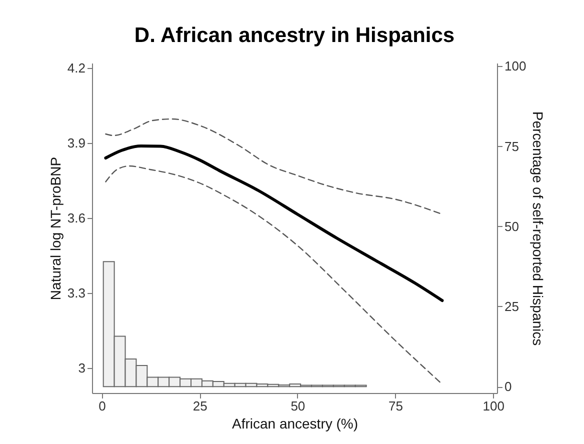  What do you see at coordinates (76, 143) in the screenshot?
I see `y-tick-label: 3.9` at bounding box center [76, 143].